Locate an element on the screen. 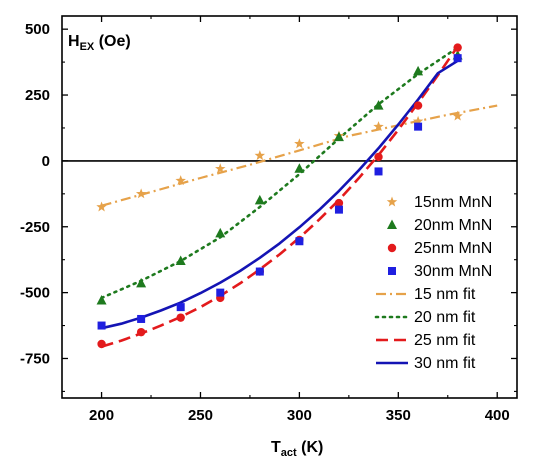 Image resolution: width=550 pixels, height=473 pixels. x-tick-label: 300 is located at coordinates (299, 415).